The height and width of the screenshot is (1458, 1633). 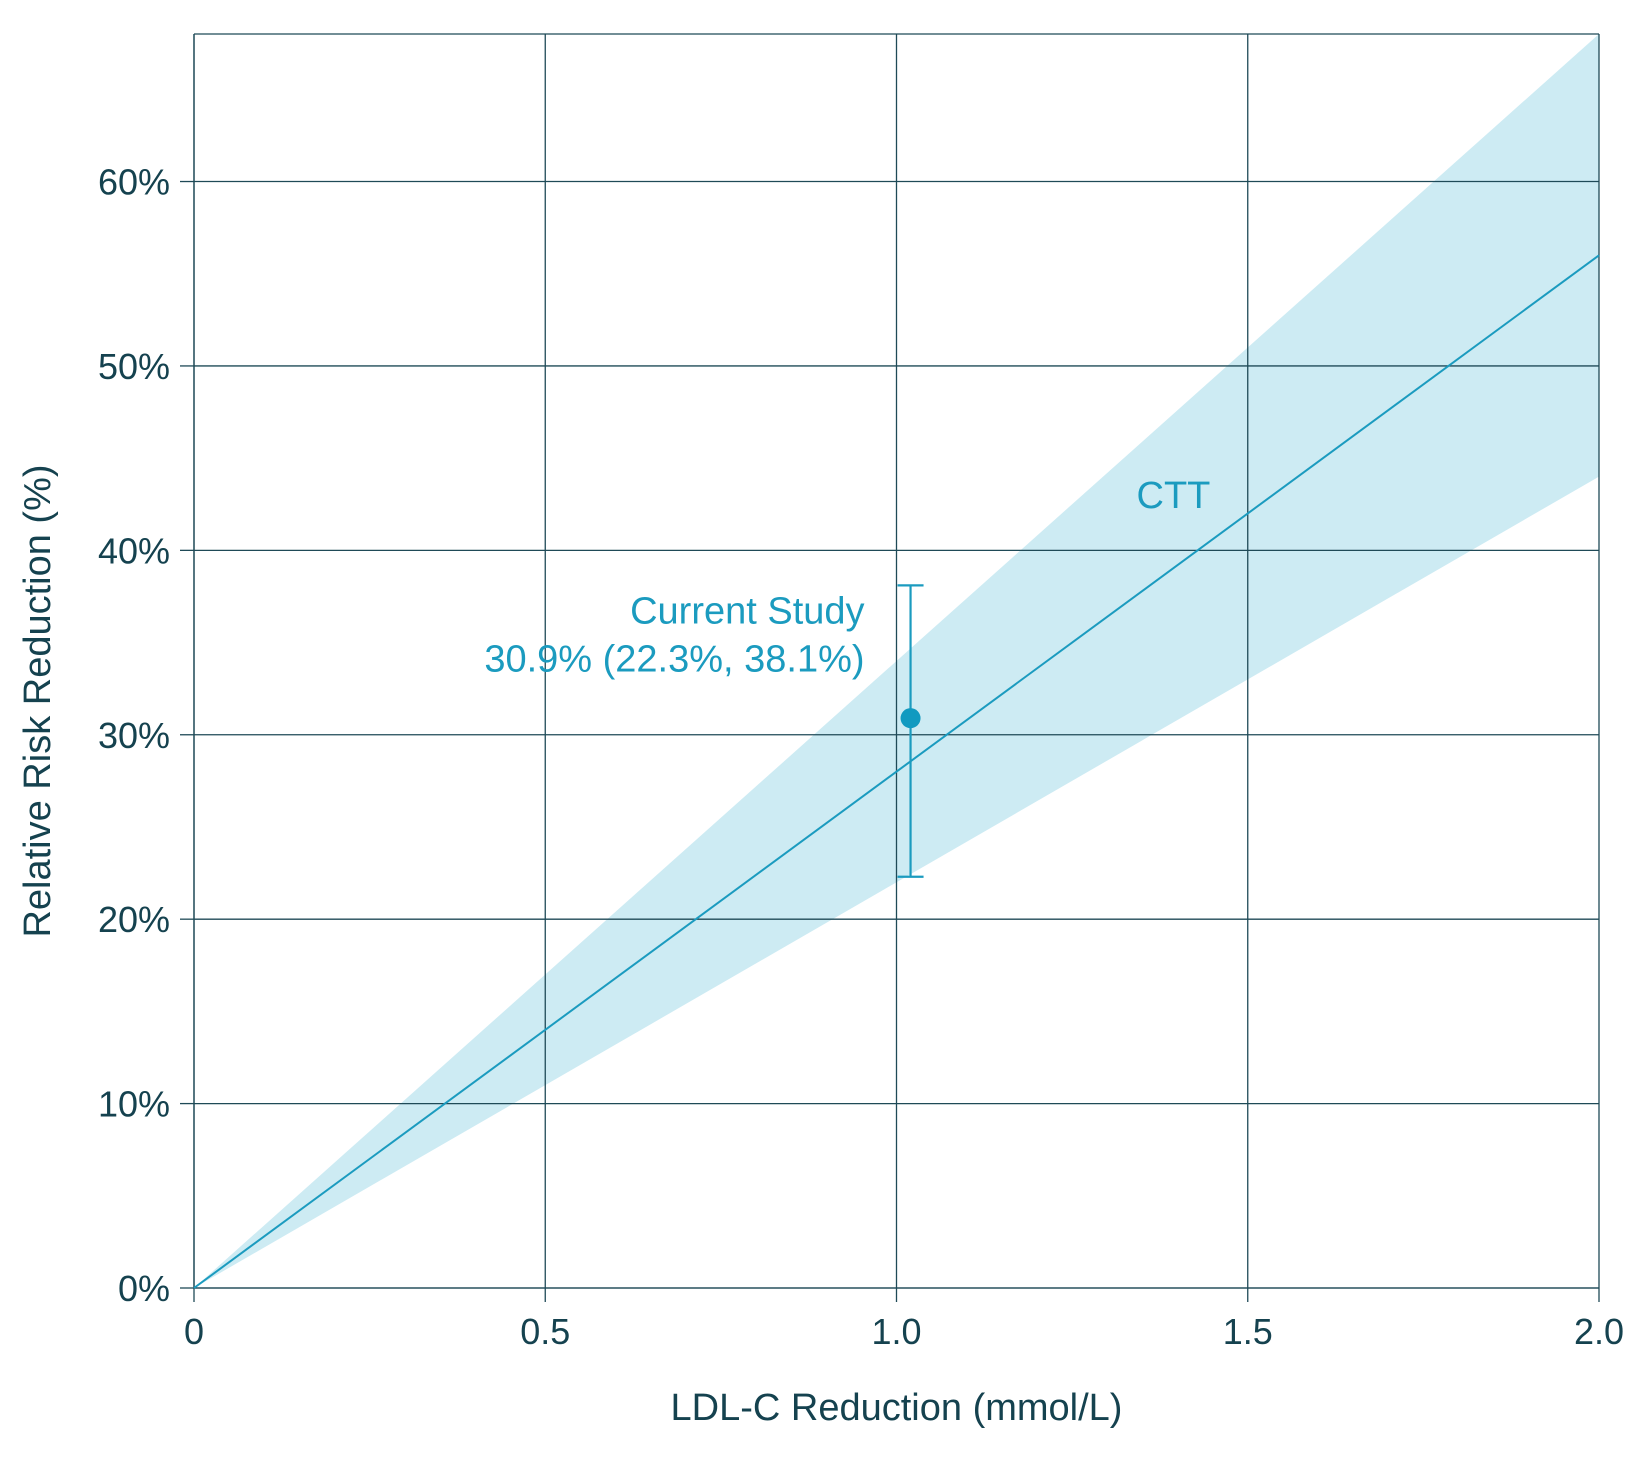 I want to click on x-tick-label: 1.5, so click(x=1248, y=1331).